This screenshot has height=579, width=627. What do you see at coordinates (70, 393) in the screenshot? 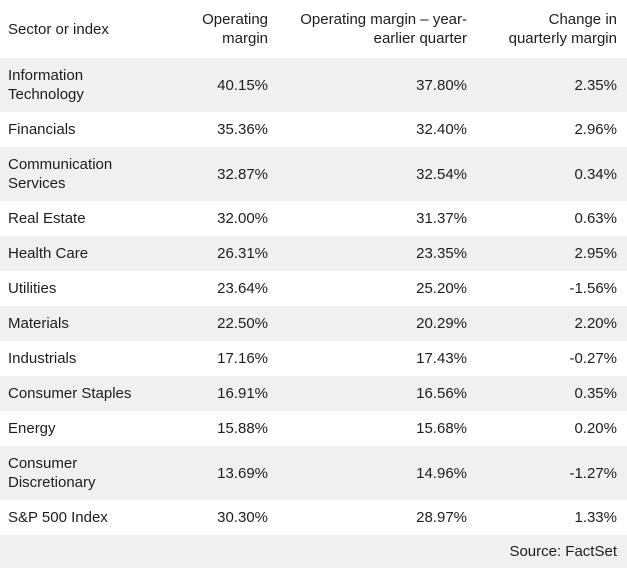
I see `sector-cell: Consumer Staples` at bounding box center [70, 393].